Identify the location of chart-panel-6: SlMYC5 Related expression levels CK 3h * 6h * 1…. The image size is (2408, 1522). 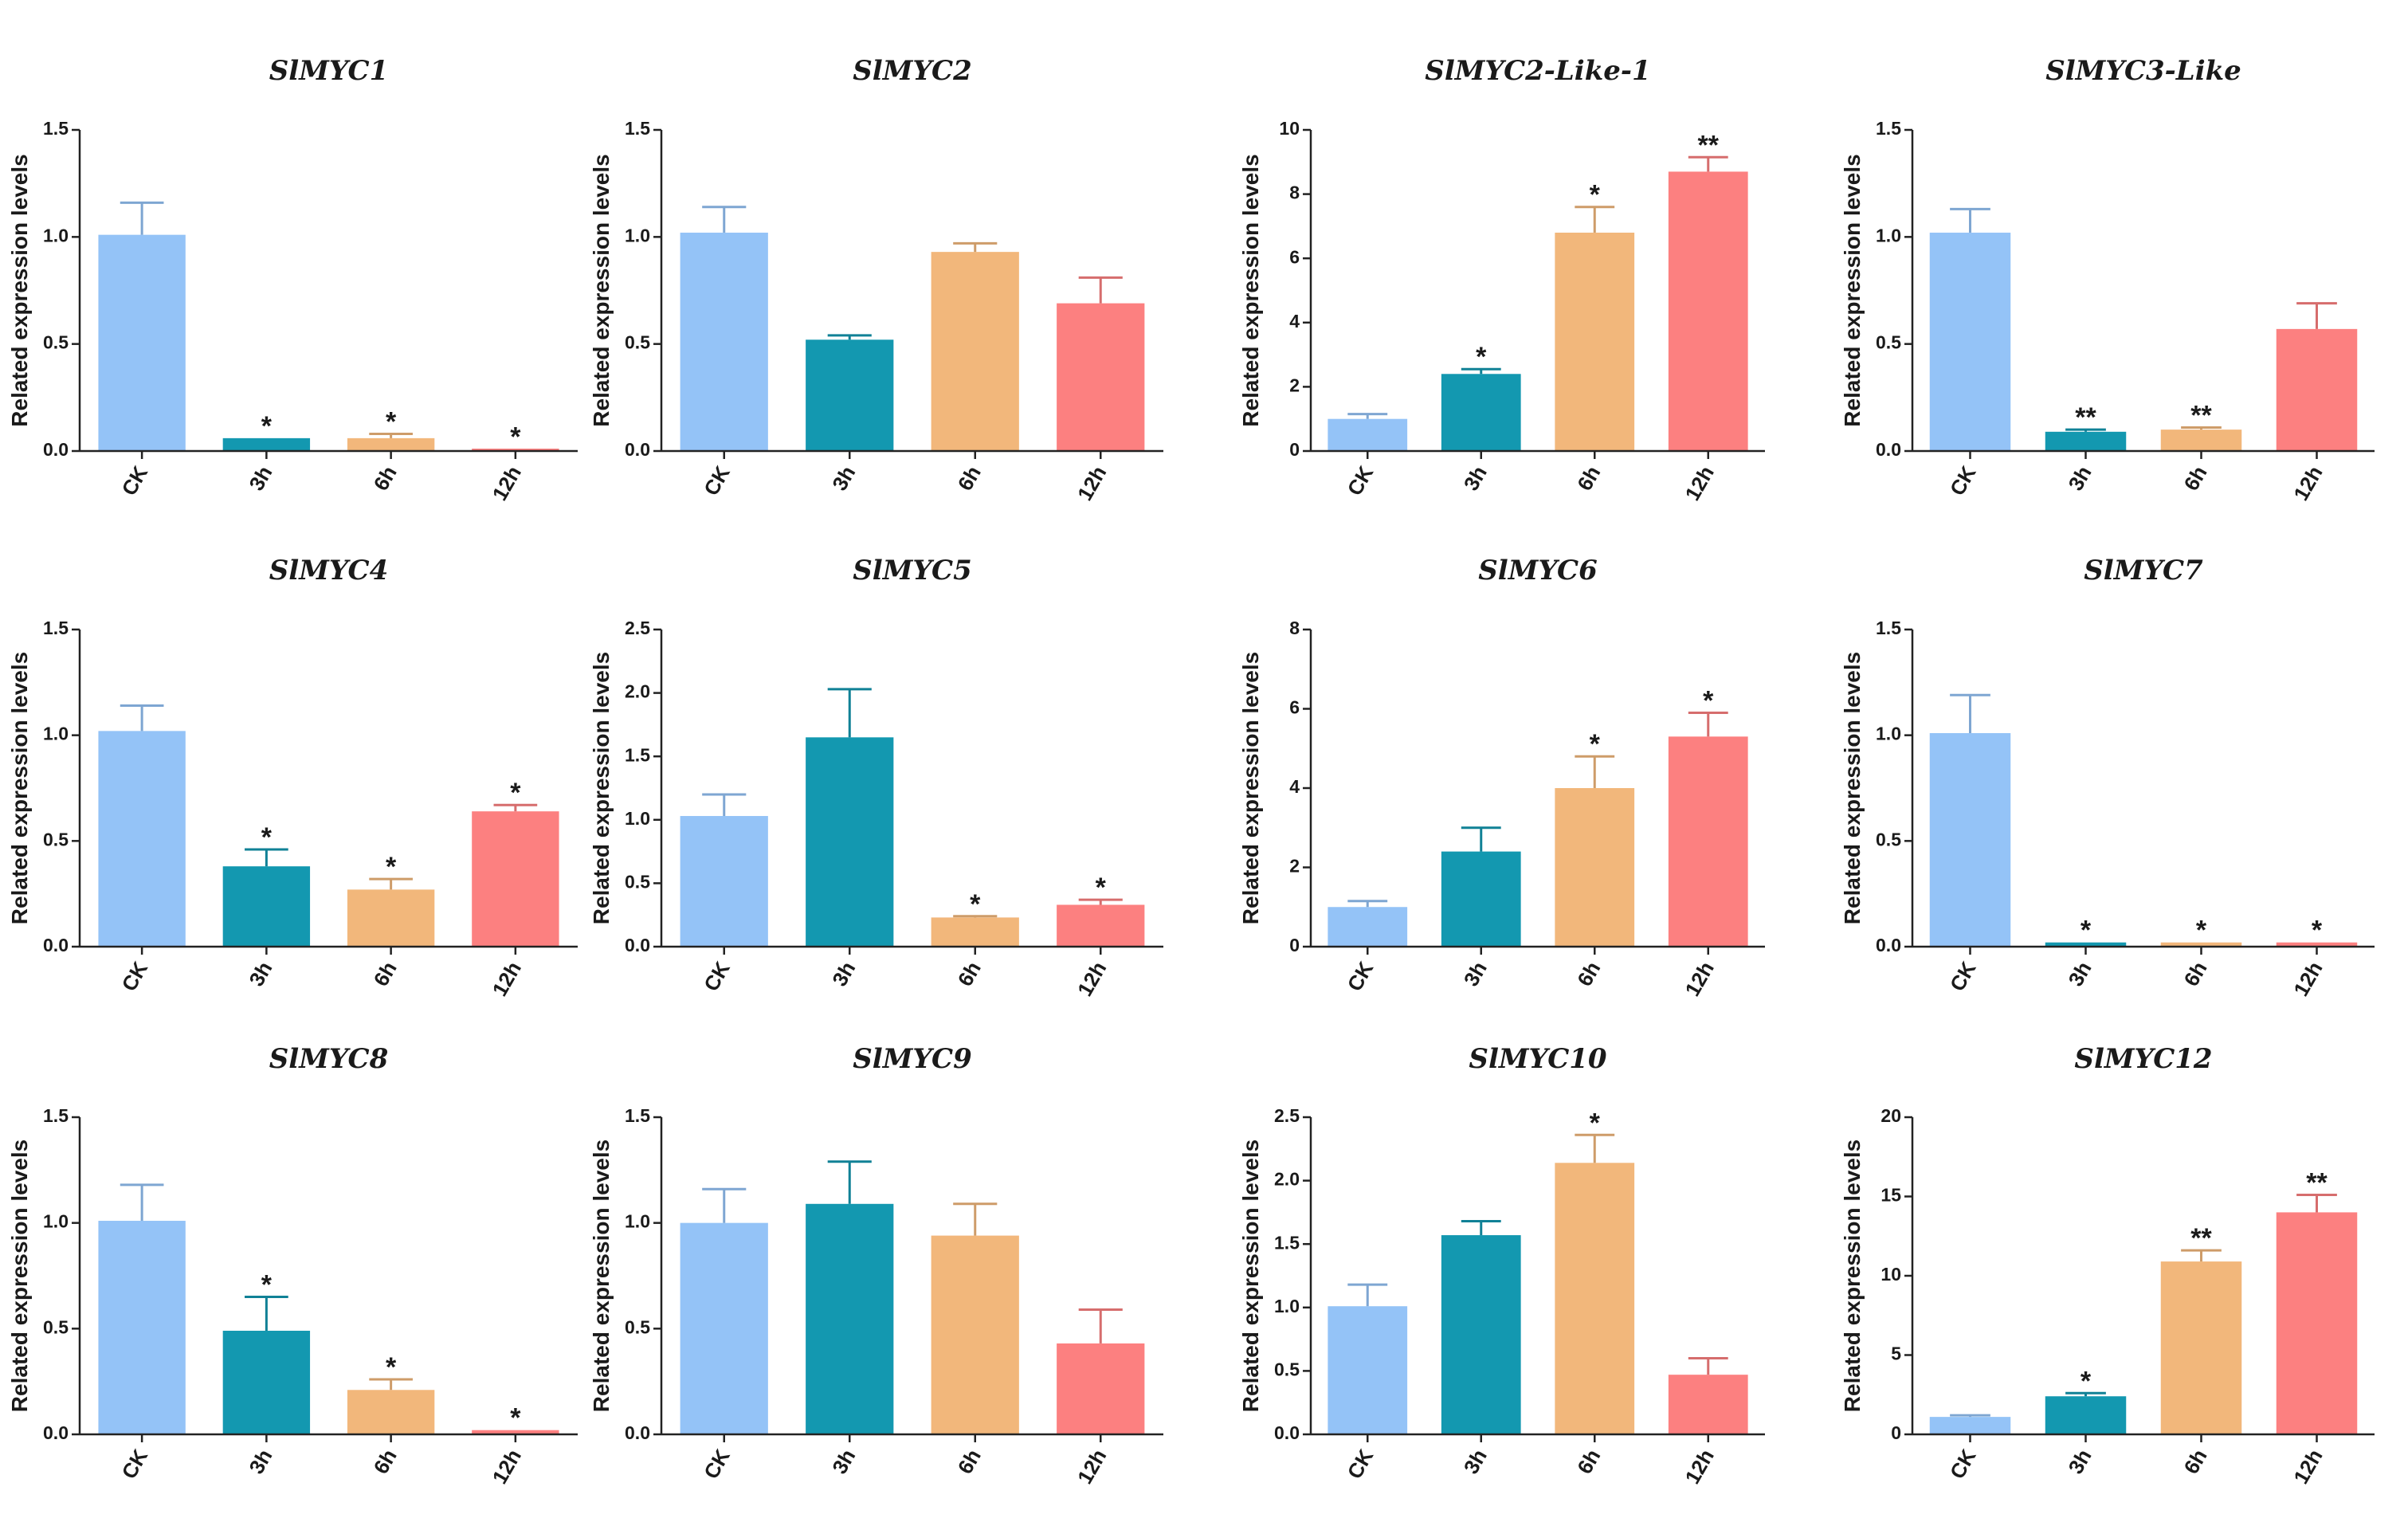
(876, 778).